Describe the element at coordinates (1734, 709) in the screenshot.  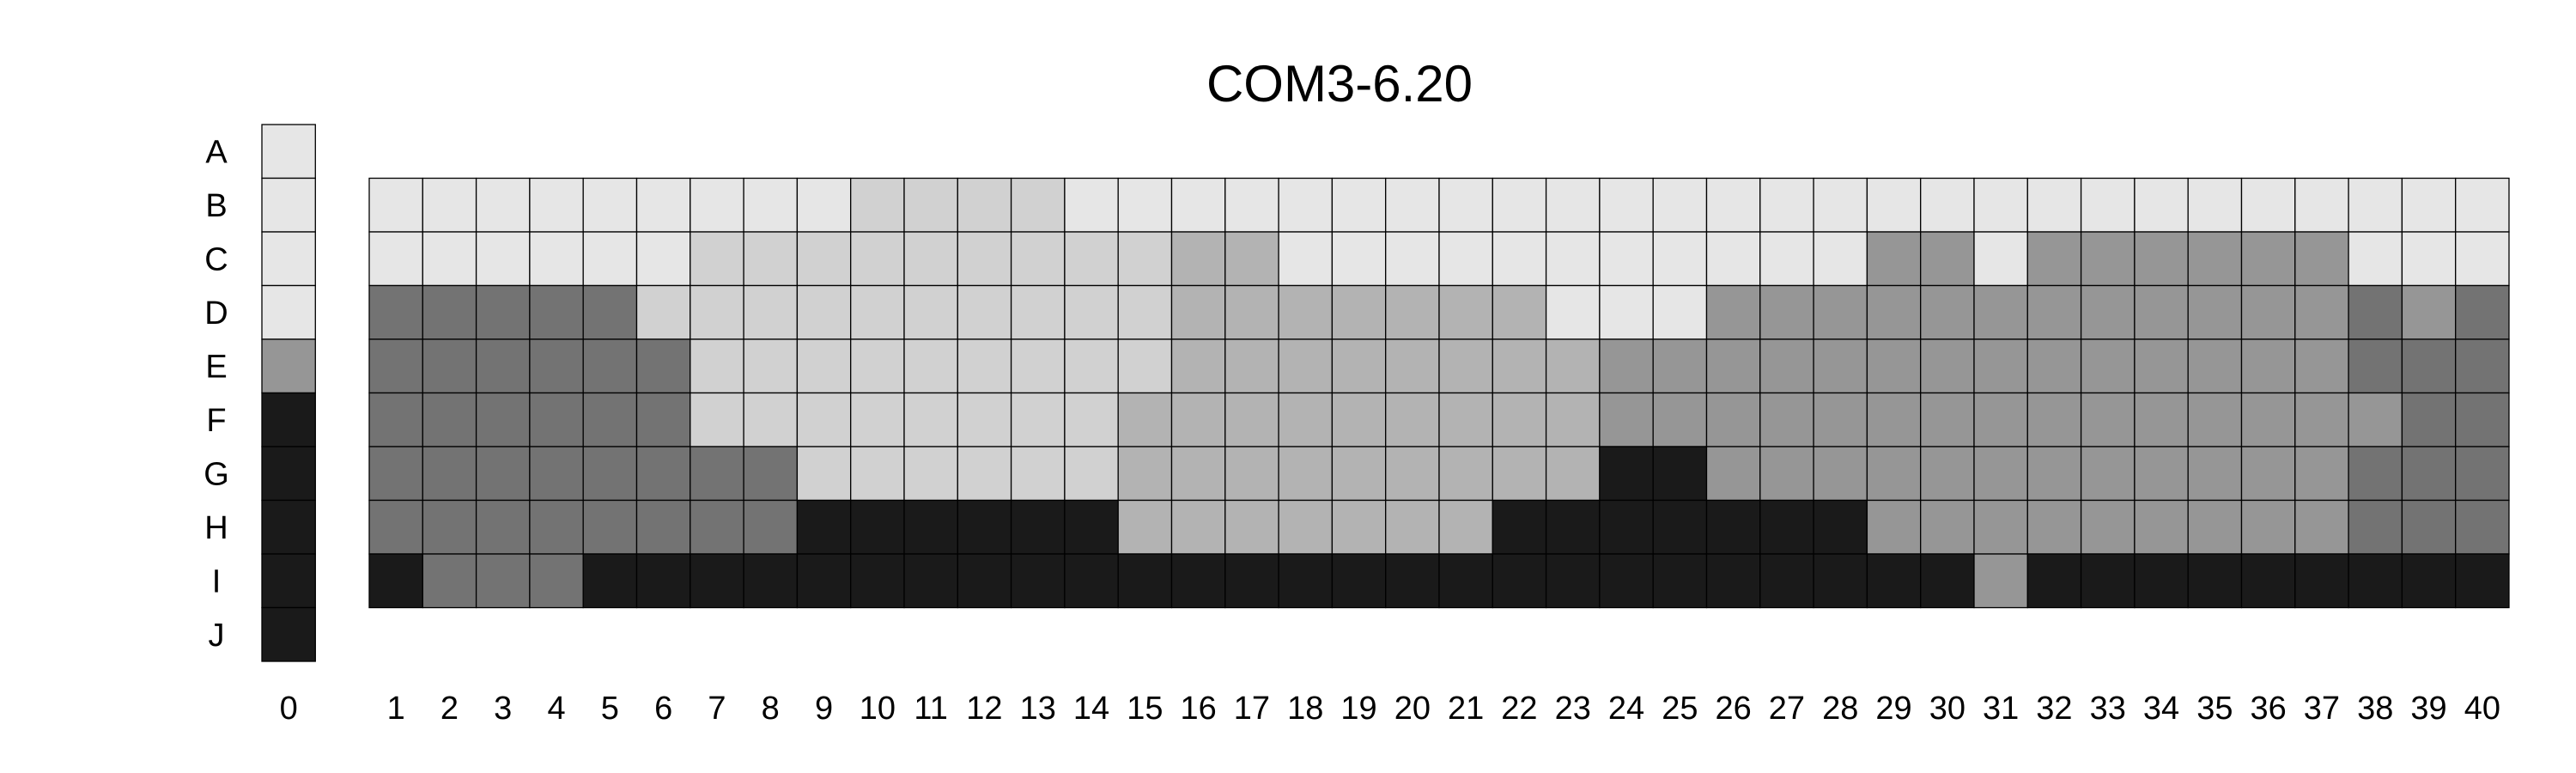
I see `column-label-26: 26` at that location.